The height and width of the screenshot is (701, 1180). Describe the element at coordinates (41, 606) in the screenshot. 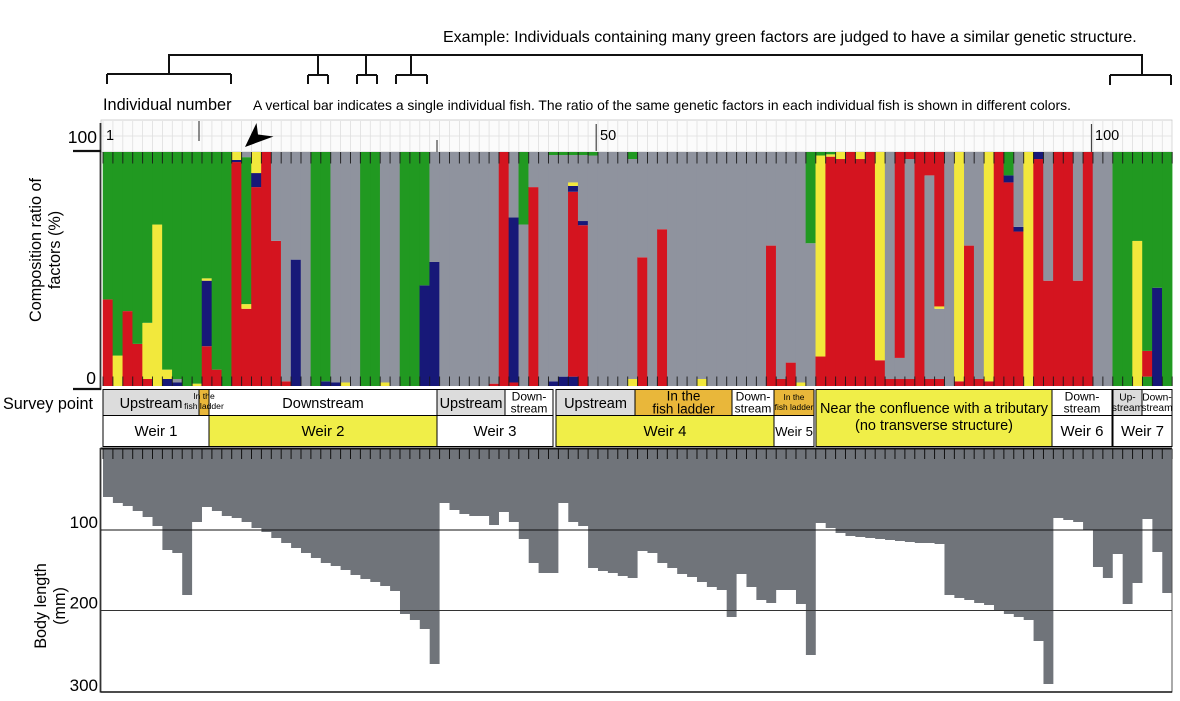

I see `svg-text: Body length` at that location.